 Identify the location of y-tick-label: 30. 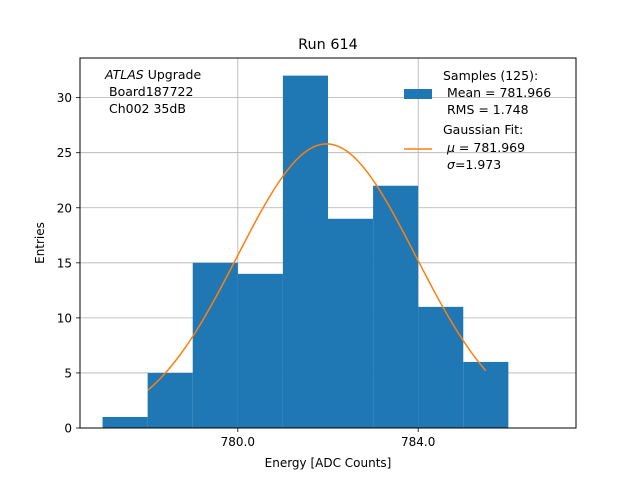
(64, 98).